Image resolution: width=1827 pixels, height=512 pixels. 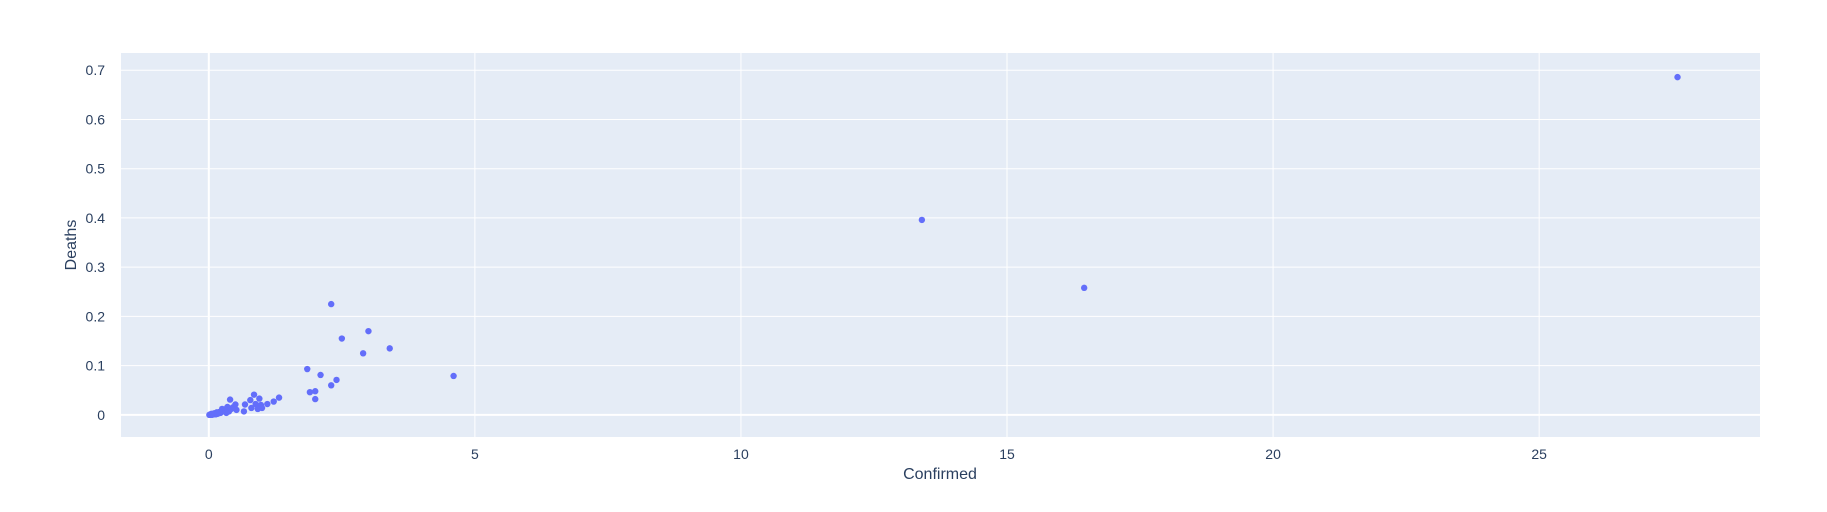 I want to click on x-axis-title: Confirmed, so click(x=940, y=474).